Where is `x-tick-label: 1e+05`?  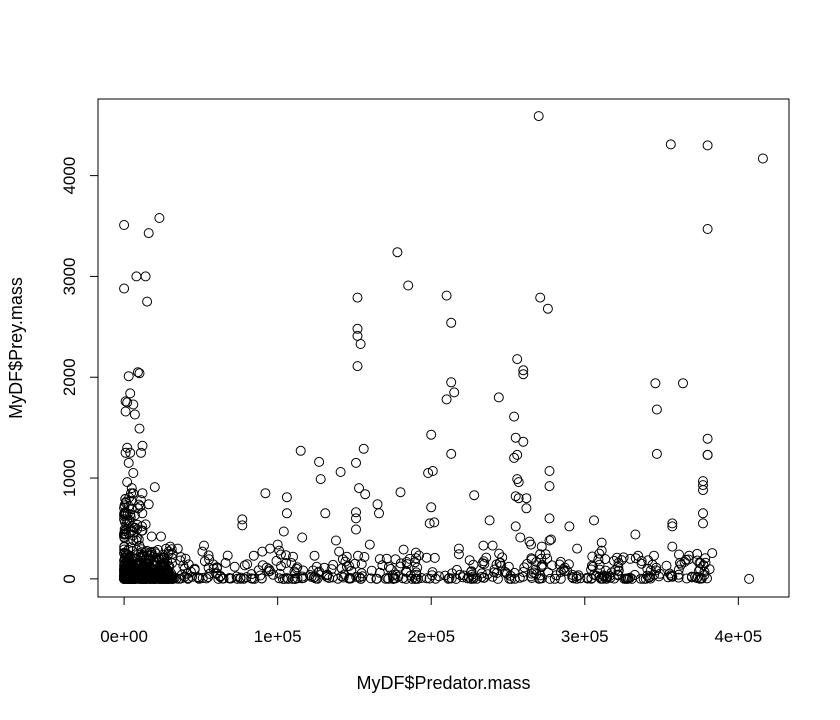 x-tick-label: 1e+05 is located at coordinates (278, 636).